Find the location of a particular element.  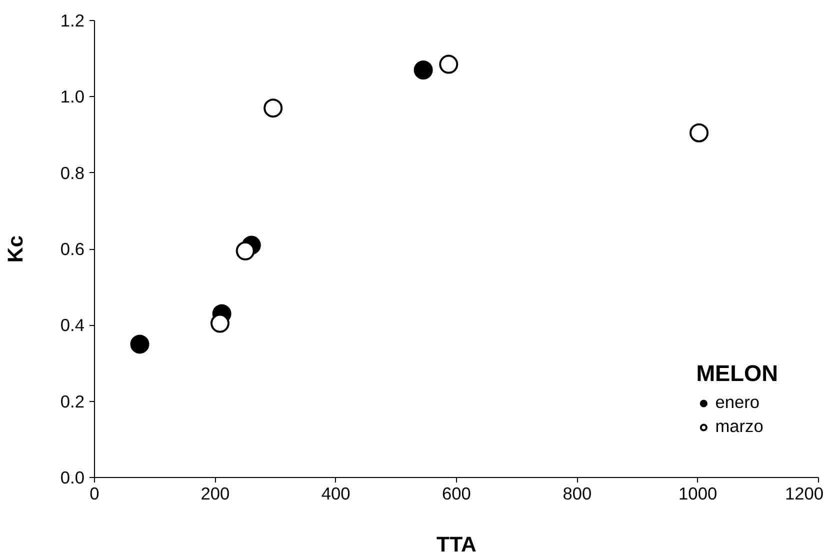

legend-title: MELON is located at coordinates (737, 373).